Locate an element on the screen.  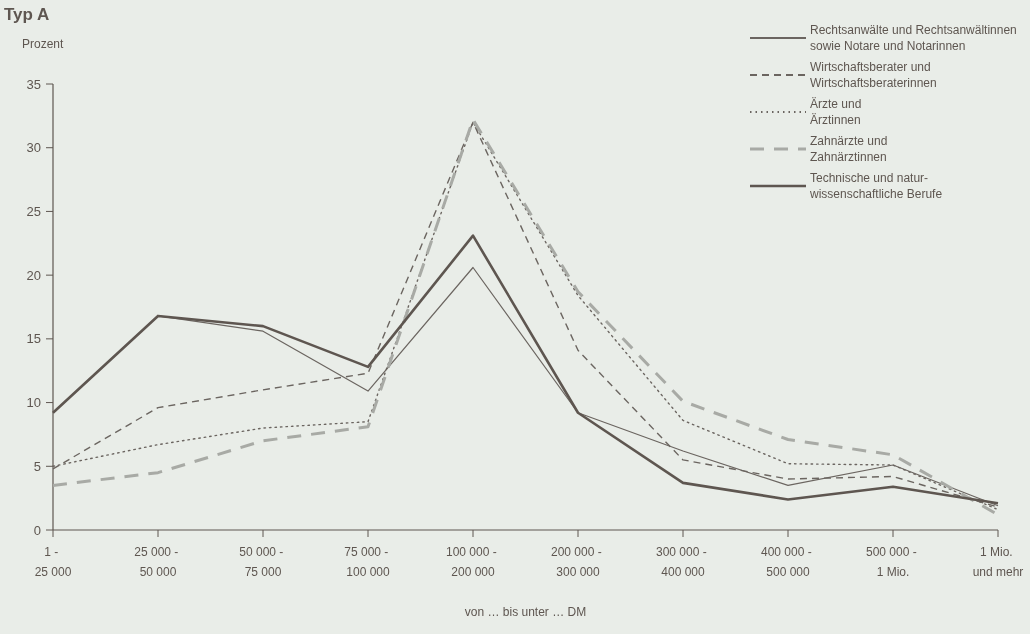
y-tick-label: 35 is located at coordinates (33, 84).